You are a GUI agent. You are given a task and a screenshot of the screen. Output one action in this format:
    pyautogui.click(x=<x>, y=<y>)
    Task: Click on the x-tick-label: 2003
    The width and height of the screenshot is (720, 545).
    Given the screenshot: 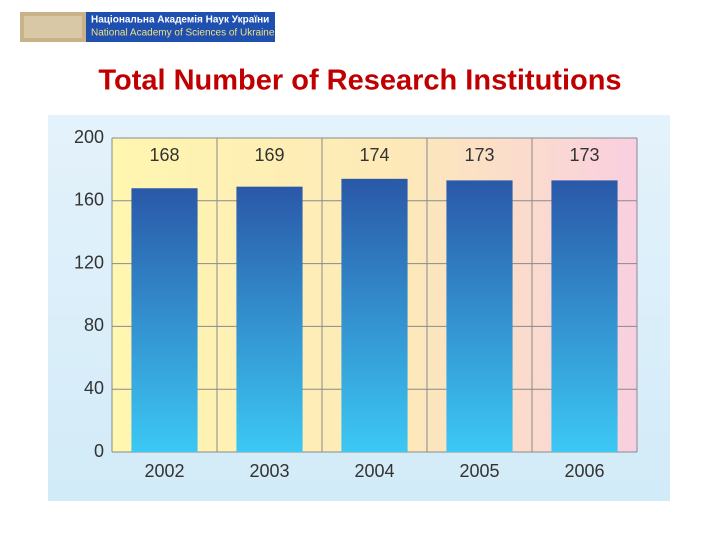 What is the action you would take?
    pyautogui.click(x=269, y=471)
    